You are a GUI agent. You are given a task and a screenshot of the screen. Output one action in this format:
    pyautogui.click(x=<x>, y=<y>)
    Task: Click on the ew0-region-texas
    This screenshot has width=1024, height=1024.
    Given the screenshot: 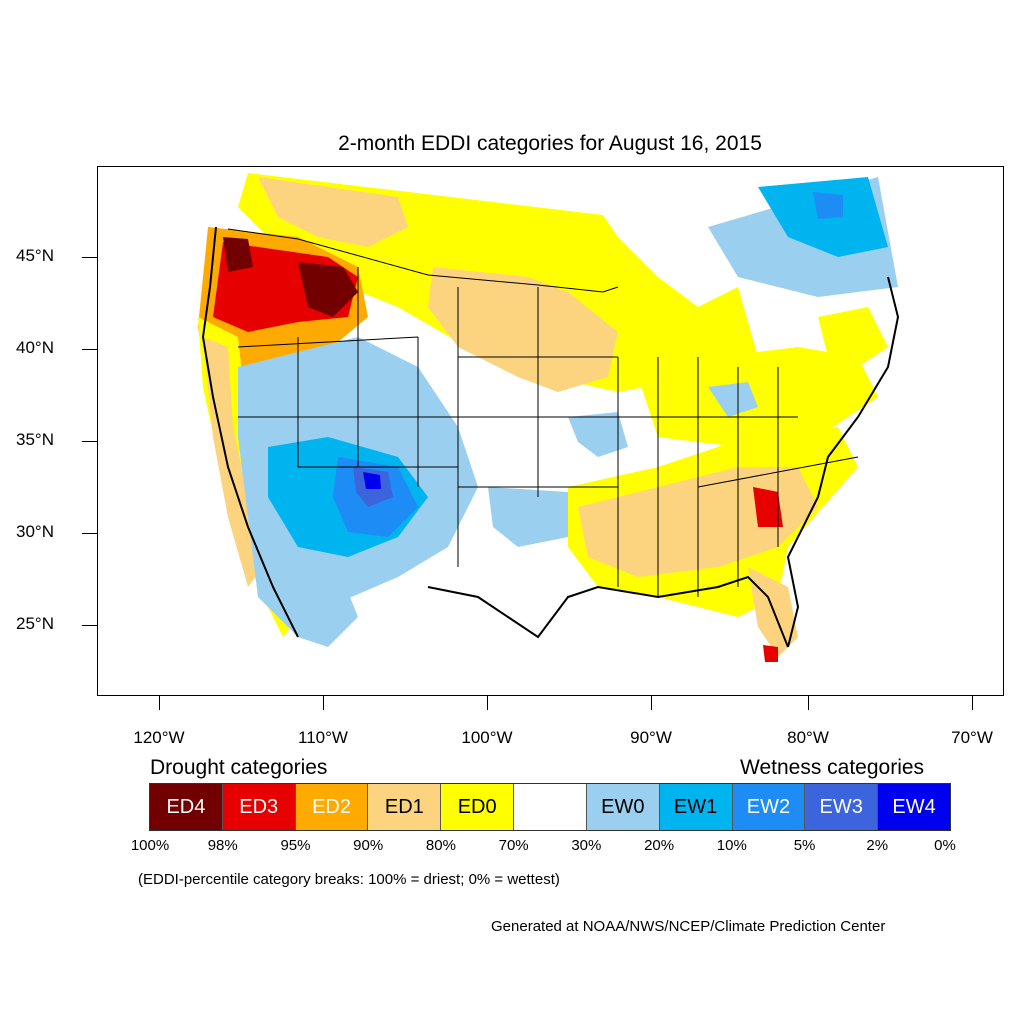 What is the action you would take?
    pyautogui.click(x=528, y=517)
    